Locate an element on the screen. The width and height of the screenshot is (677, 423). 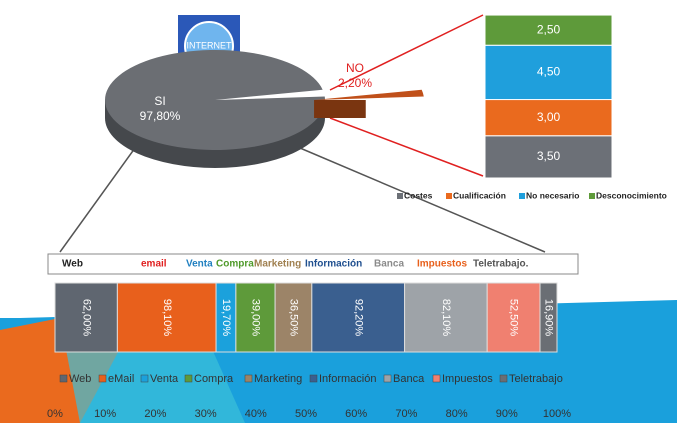
legend-label: Costes is located at coordinates (418, 195).